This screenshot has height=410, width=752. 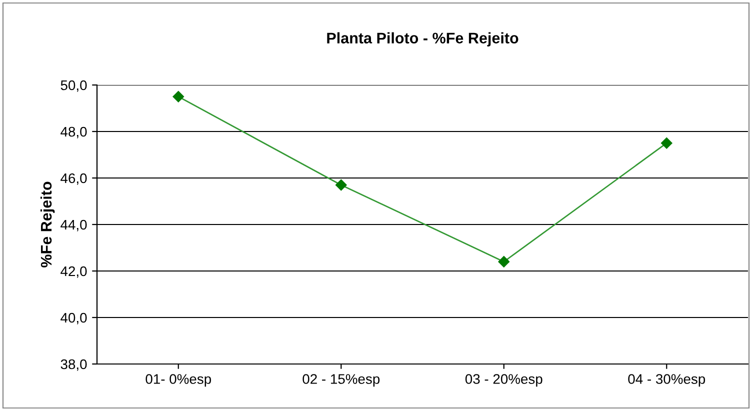 What do you see at coordinates (73, 272) in the screenshot?
I see `y-tick-label: 42,0` at bounding box center [73, 272].